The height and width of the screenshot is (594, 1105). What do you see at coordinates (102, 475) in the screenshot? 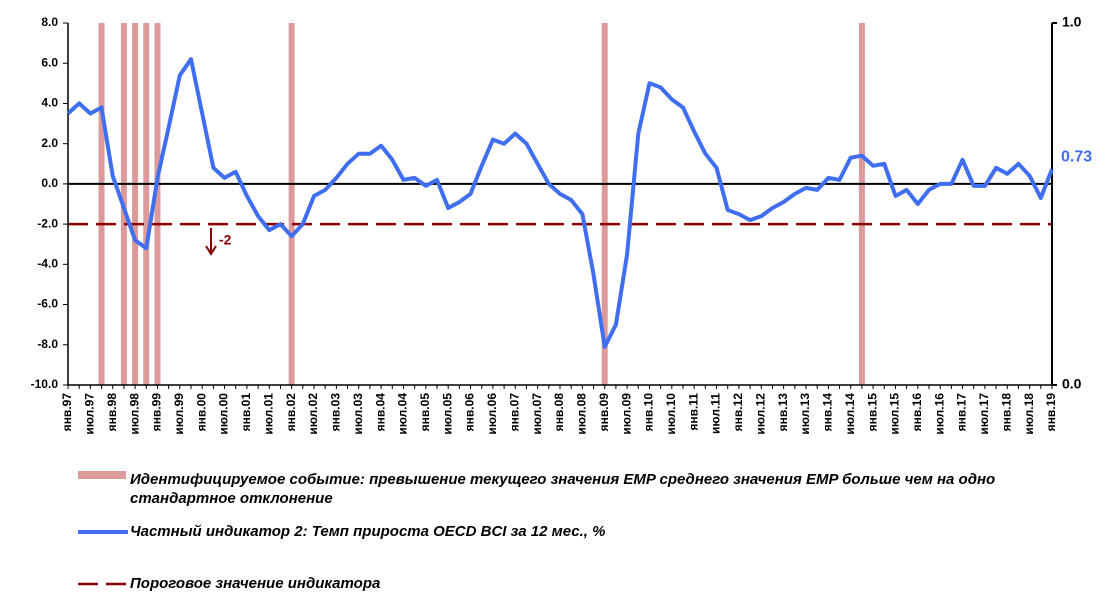
I see `legend-swatch-events` at bounding box center [102, 475].